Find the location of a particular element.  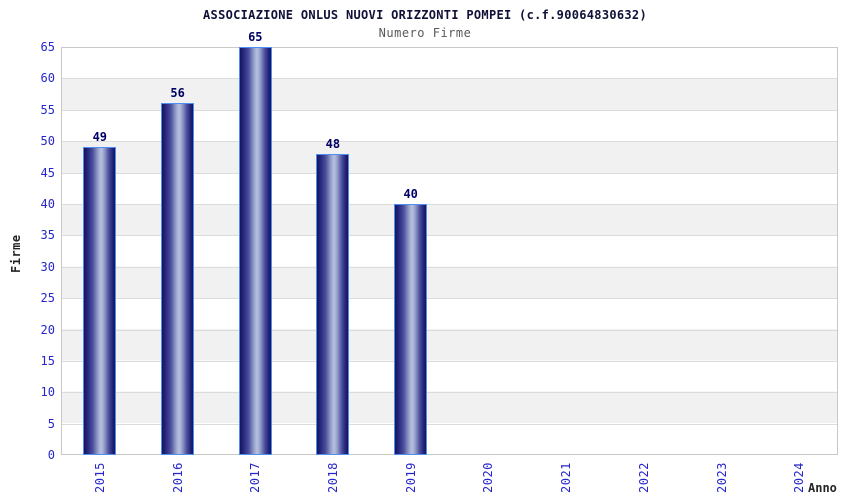

y-tick-label: 50 is located at coordinates (47, 141).